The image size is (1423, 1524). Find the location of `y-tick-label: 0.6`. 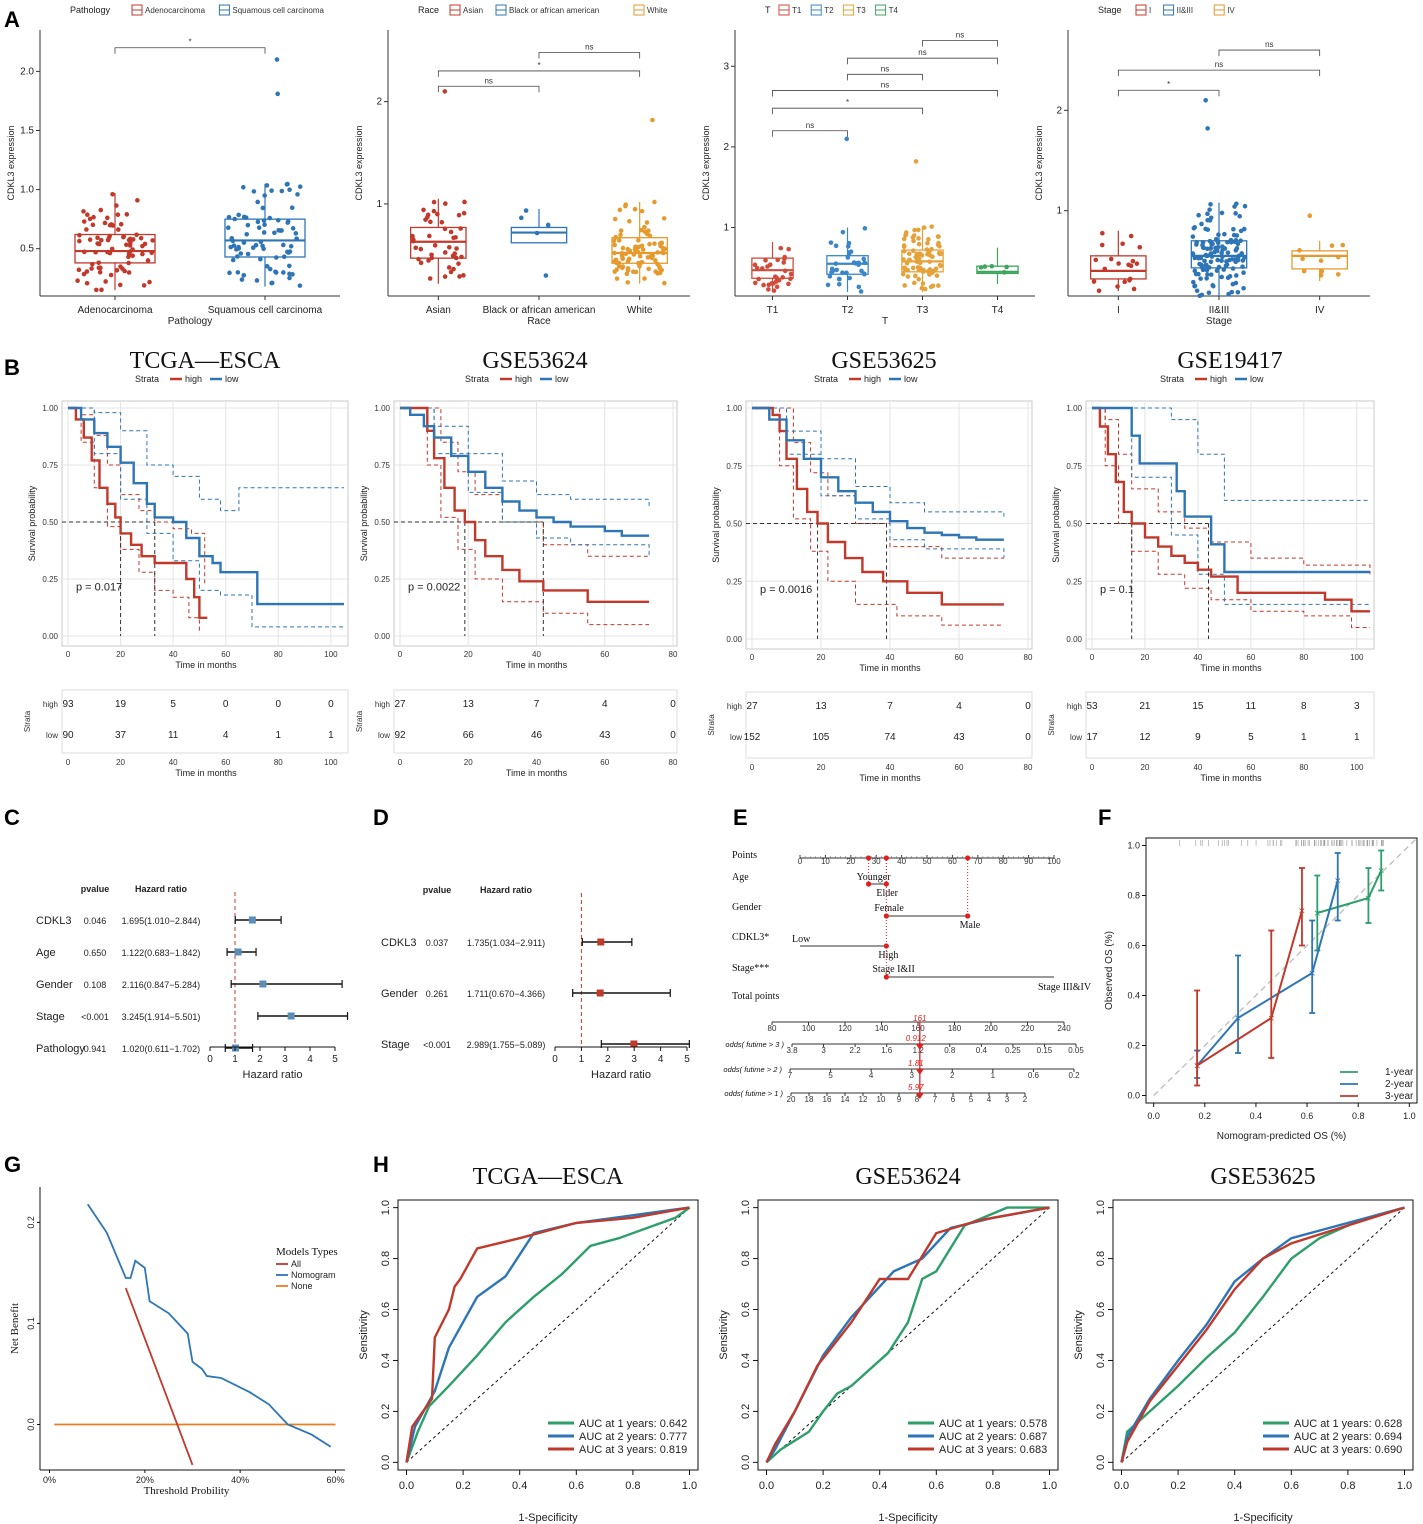

y-tick-label: 0.6 is located at coordinates (746, 1309).